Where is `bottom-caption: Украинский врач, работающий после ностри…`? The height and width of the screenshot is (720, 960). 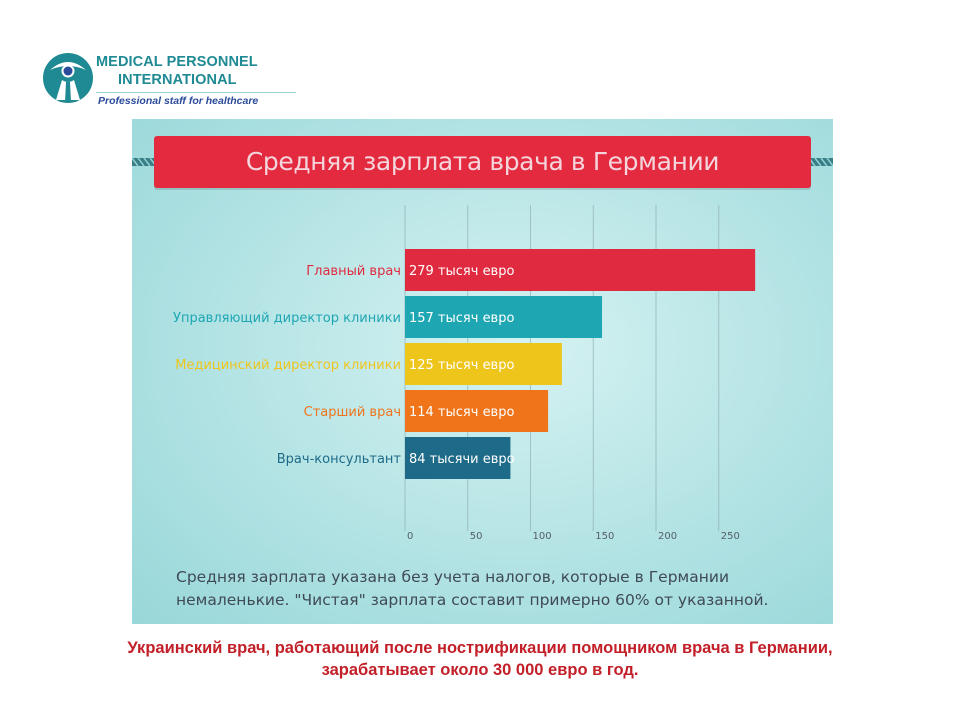
bottom-caption: Украинский врач, работающий после ностри… is located at coordinates (480, 659).